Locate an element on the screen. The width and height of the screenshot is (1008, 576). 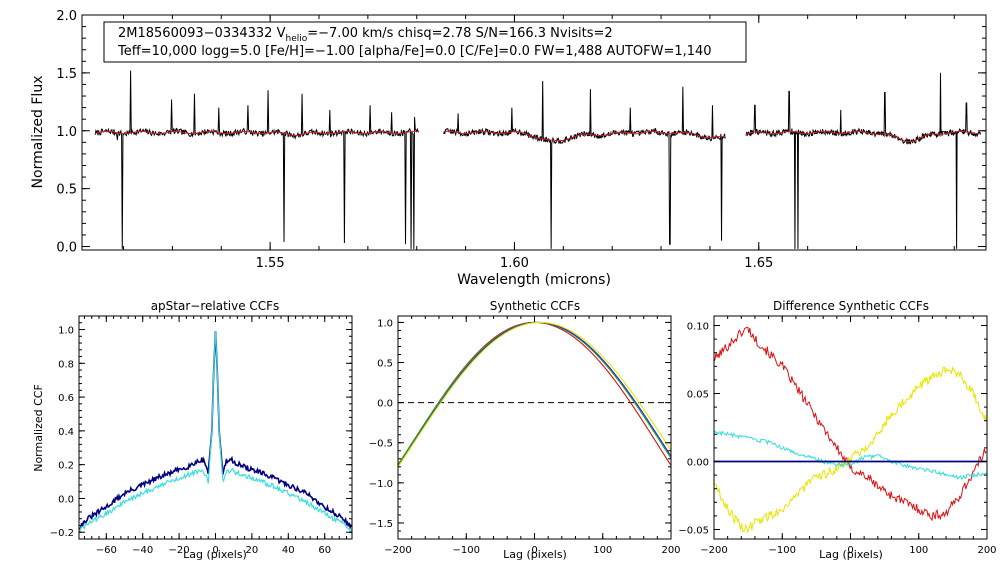
synthetic-ccf-axes: −200 −100 0 100 200 −1.5 −1.0 −0.5 0.0 0.5 1.0 is located at coordinates (525, 436).